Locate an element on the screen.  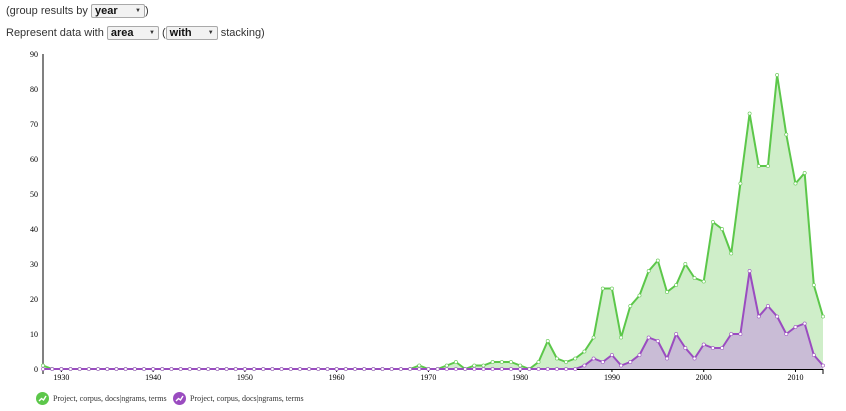
x-tick-label: 1950 is located at coordinates (245, 377).